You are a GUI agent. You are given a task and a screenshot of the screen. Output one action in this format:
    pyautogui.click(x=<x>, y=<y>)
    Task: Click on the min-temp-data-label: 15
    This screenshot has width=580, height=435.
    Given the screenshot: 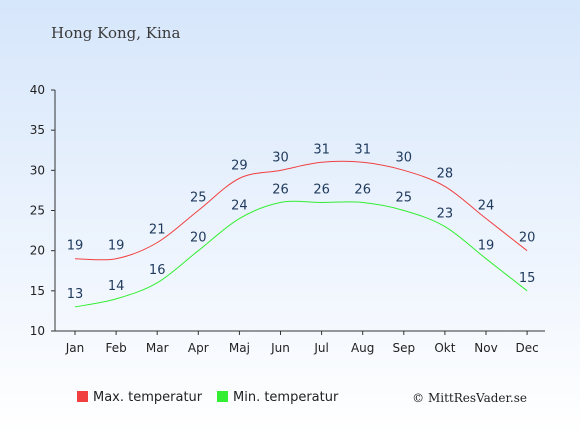 What is the action you would take?
    pyautogui.click(x=527, y=278)
    